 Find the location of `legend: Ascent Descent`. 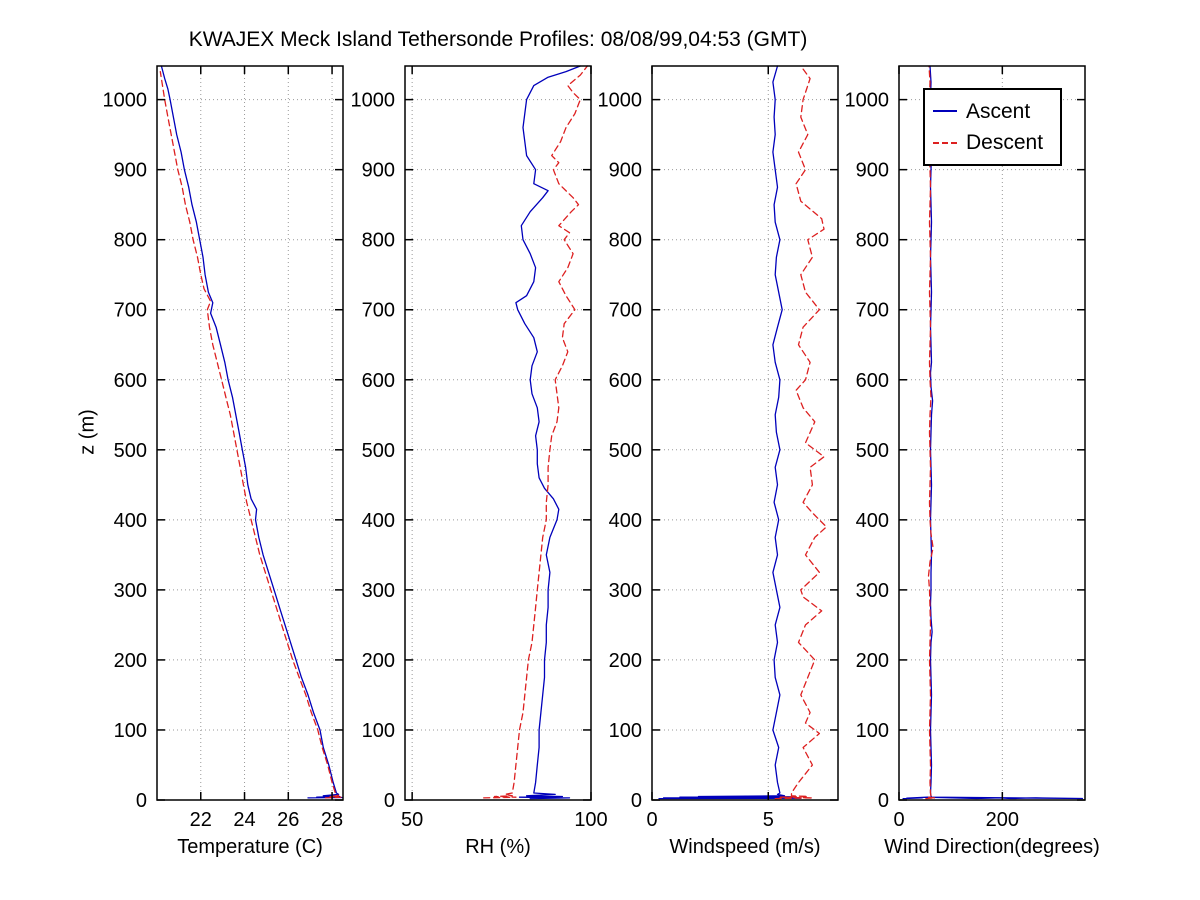

legend: Ascent Descent is located at coordinates (992, 127).